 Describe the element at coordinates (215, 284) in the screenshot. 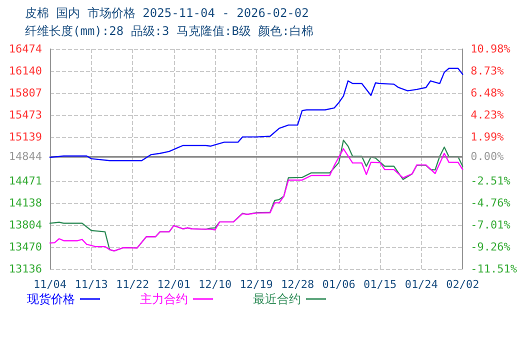

I see `x-tick-label: 12/10` at that location.